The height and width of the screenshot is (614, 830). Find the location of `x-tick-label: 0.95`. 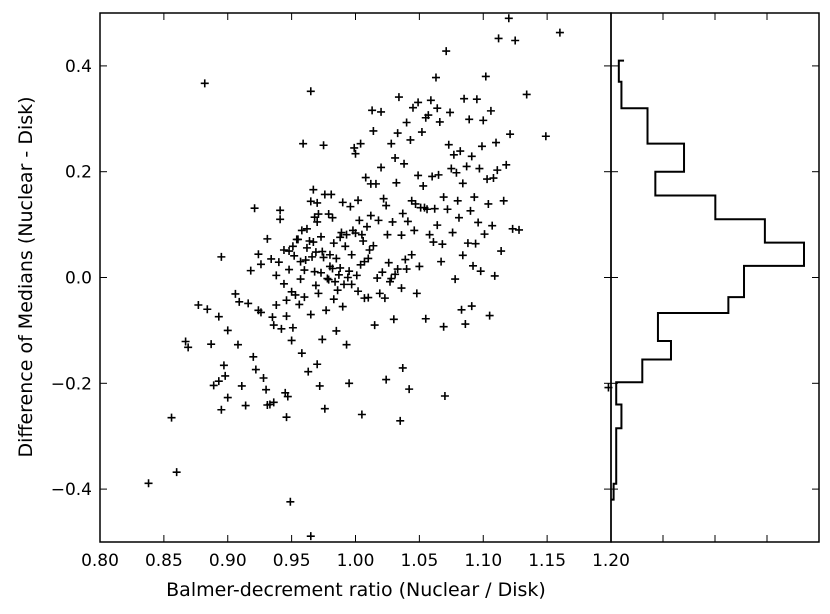

x-tick-label: 0.95 is located at coordinates (292, 561).